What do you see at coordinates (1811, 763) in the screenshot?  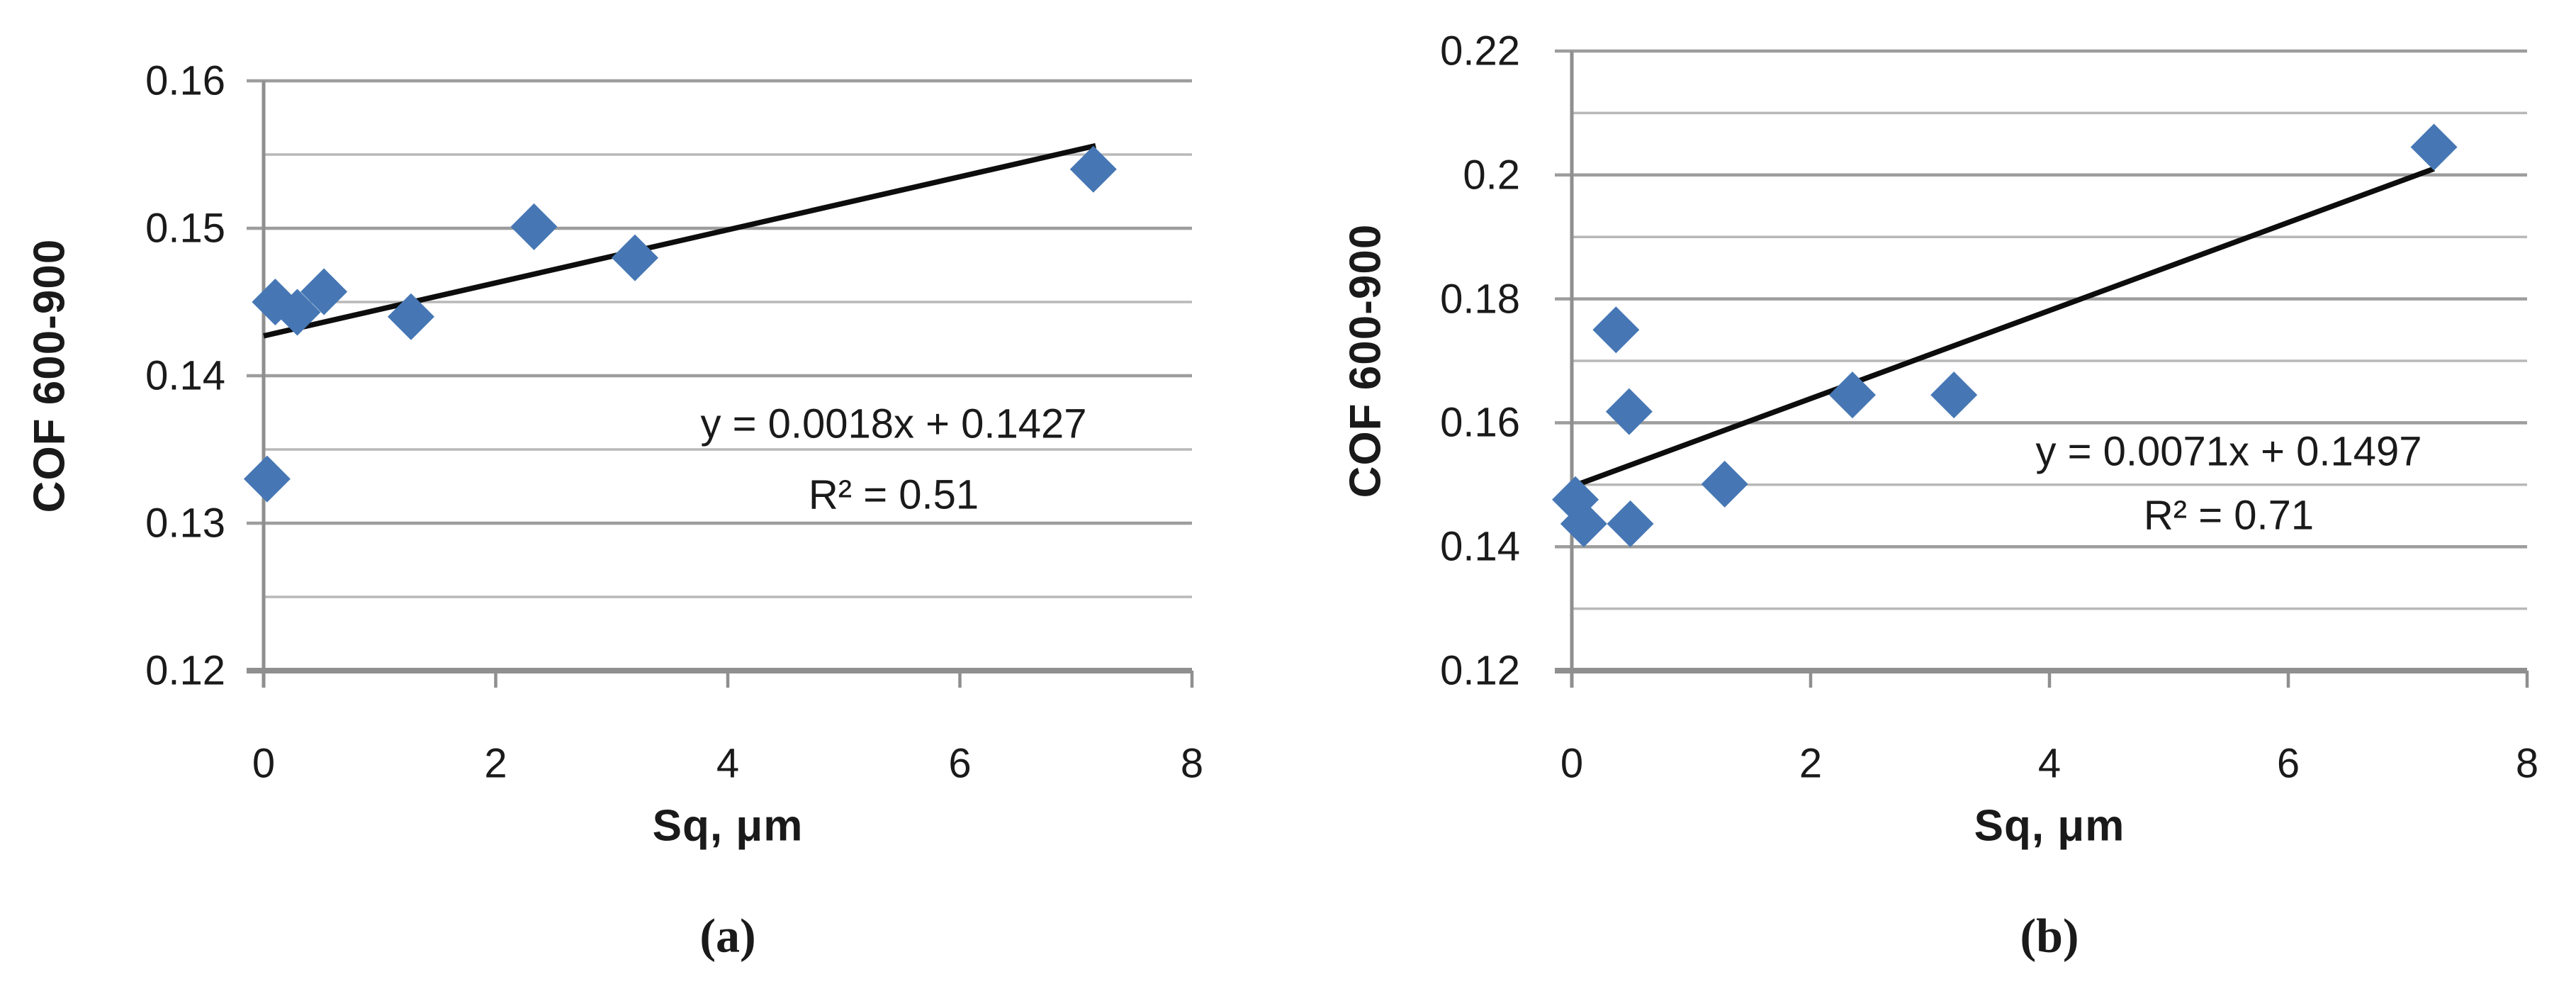 I see `x-axis-tick-label-b: 2` at bounding box center [1811, 763].